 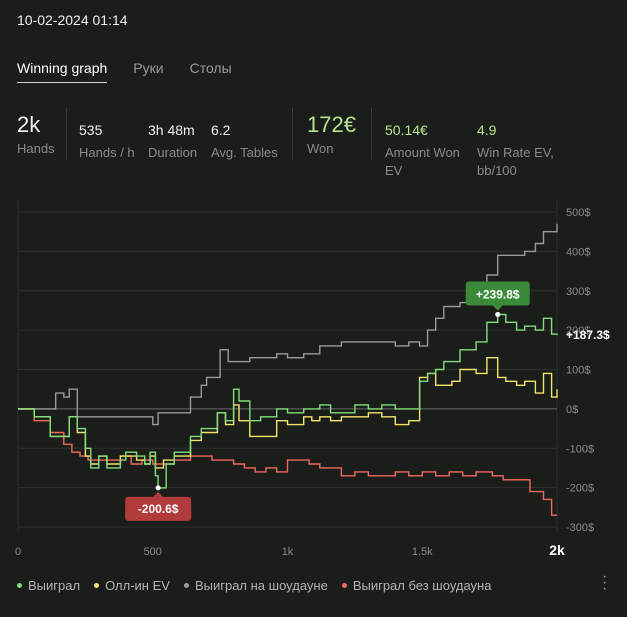 I want to click on stat-duration-label: Duration, so click(x=173, y=152).